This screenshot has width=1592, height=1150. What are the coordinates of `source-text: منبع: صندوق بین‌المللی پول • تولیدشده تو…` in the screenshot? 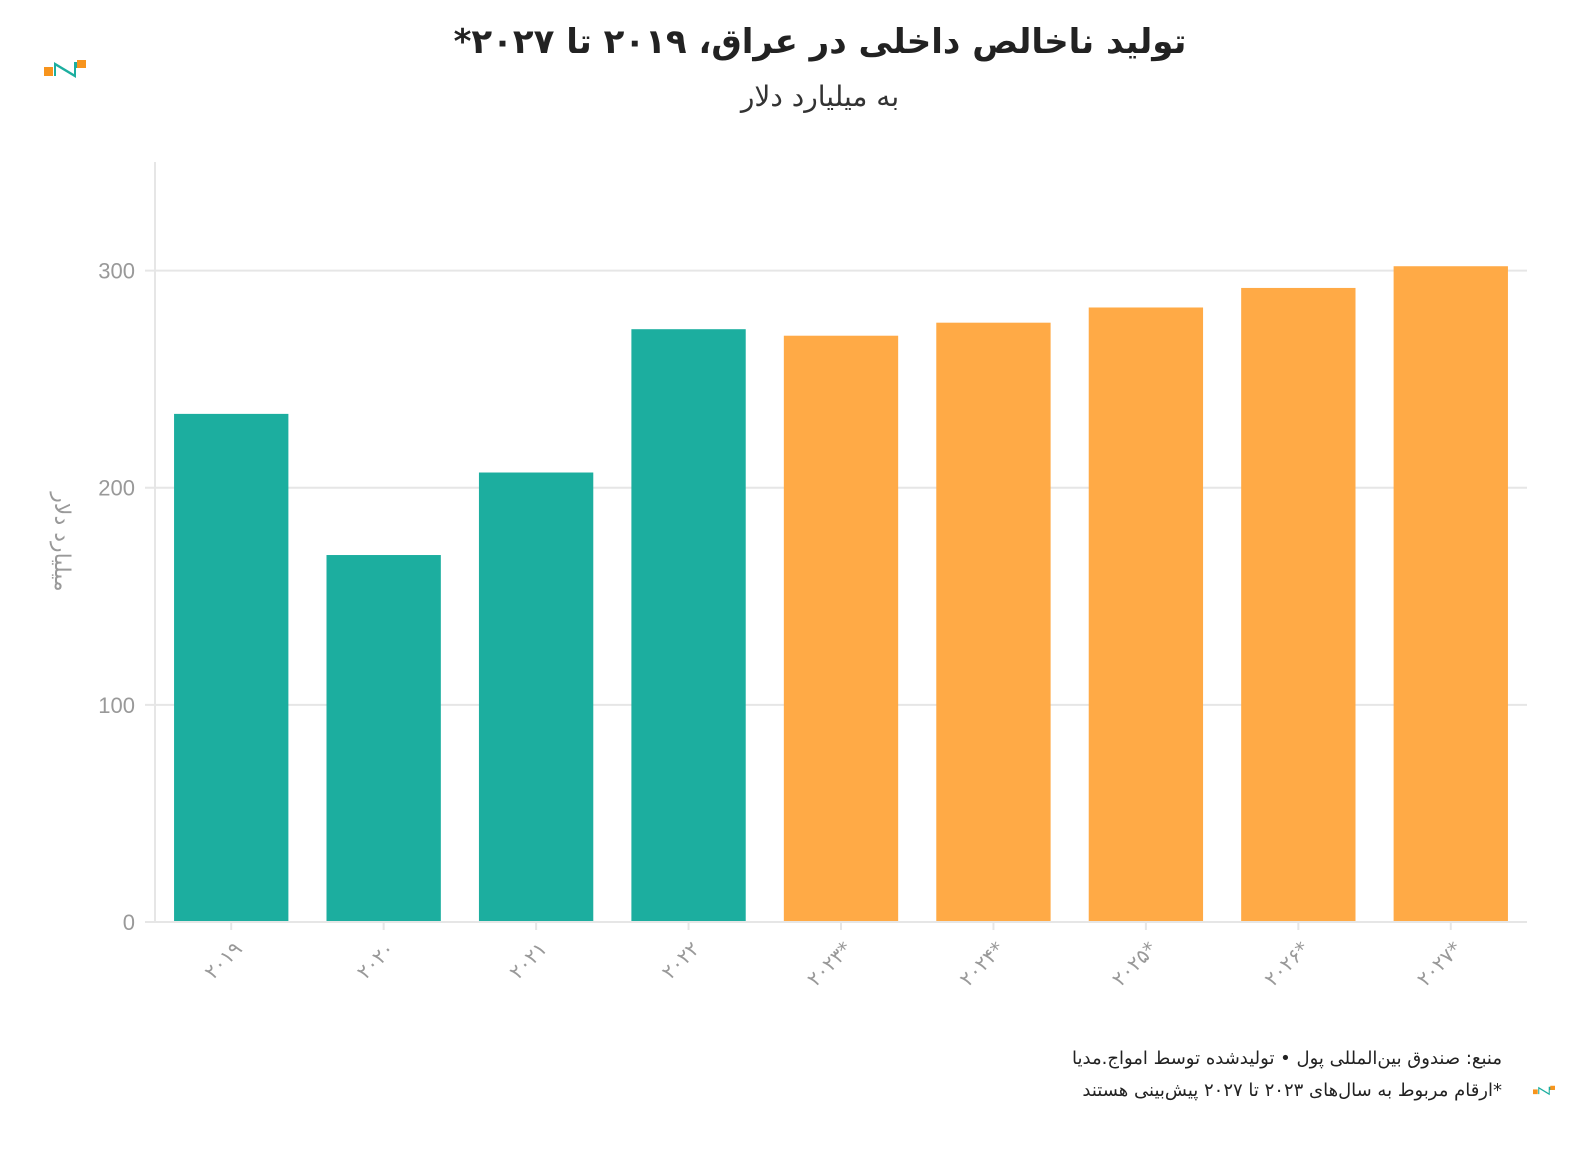 It's located at (1287, 1058).